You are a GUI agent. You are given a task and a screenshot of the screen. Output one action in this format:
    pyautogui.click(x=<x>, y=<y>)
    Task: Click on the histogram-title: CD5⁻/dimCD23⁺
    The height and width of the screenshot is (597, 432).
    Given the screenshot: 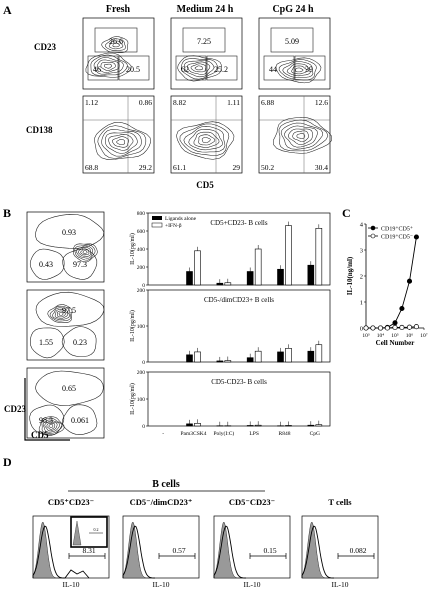 What is the action you would take?
    pyautogui.click(x=161, y=502)
    